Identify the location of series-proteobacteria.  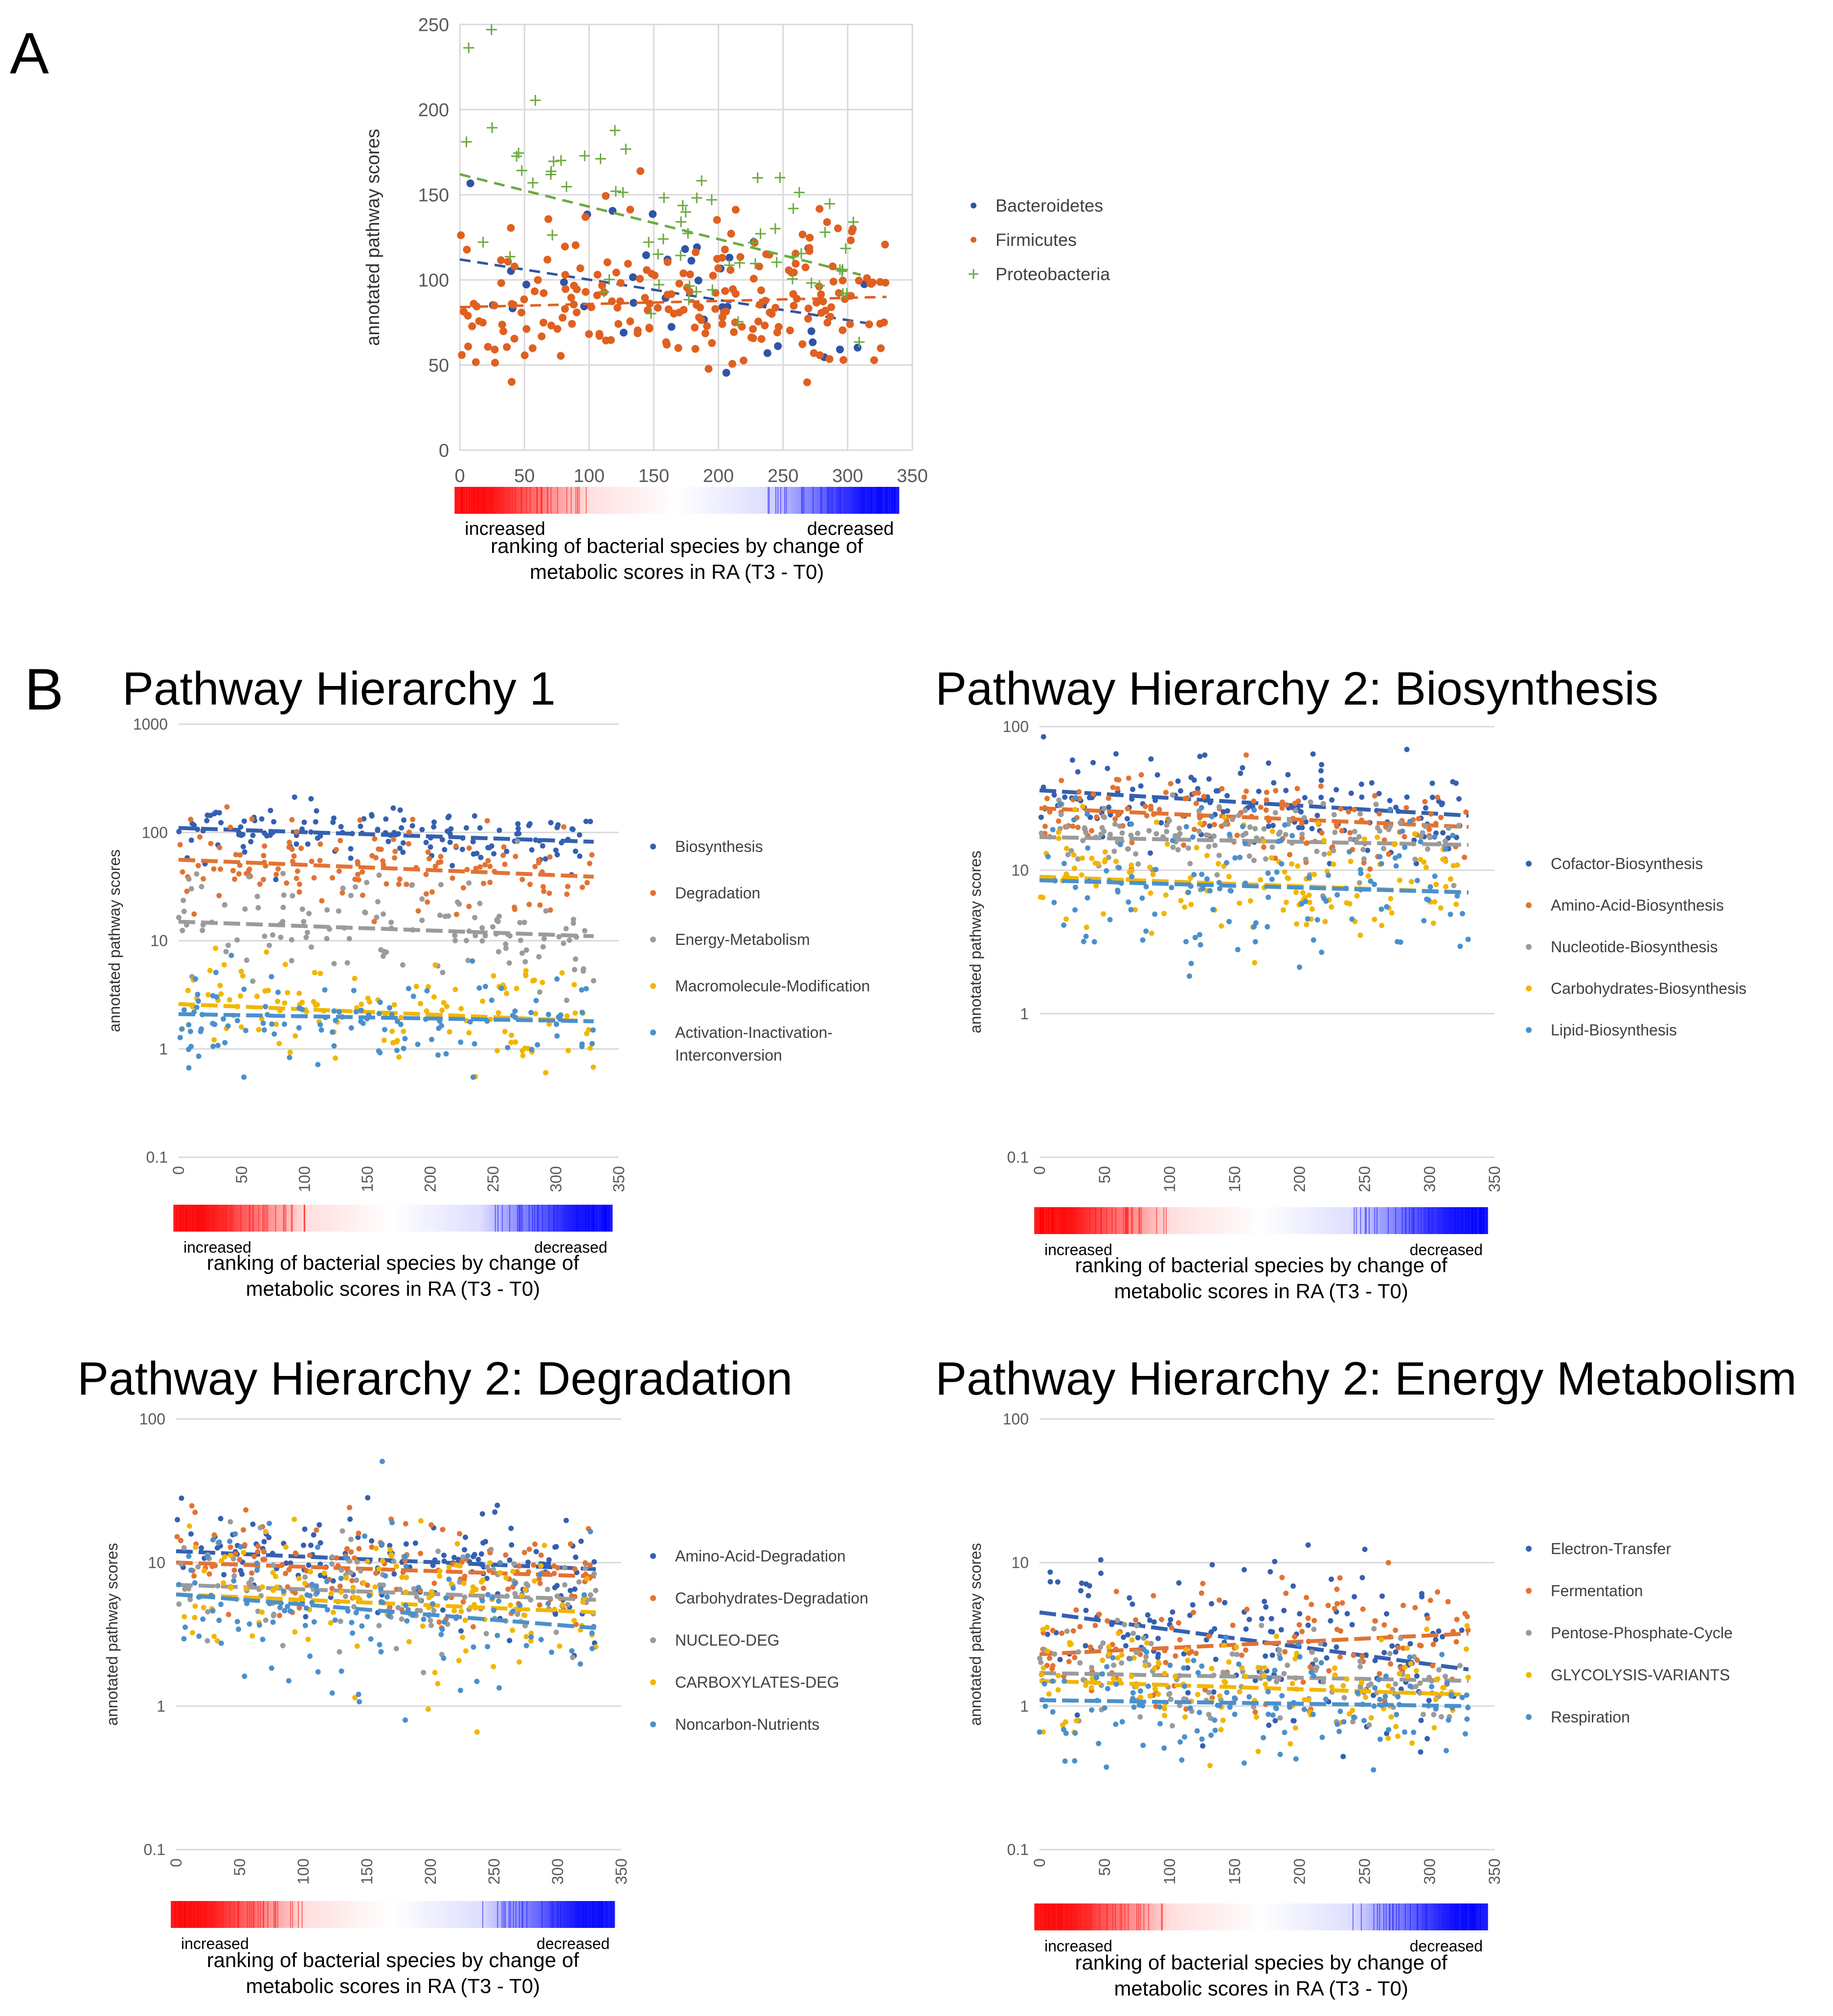
(662, 186).